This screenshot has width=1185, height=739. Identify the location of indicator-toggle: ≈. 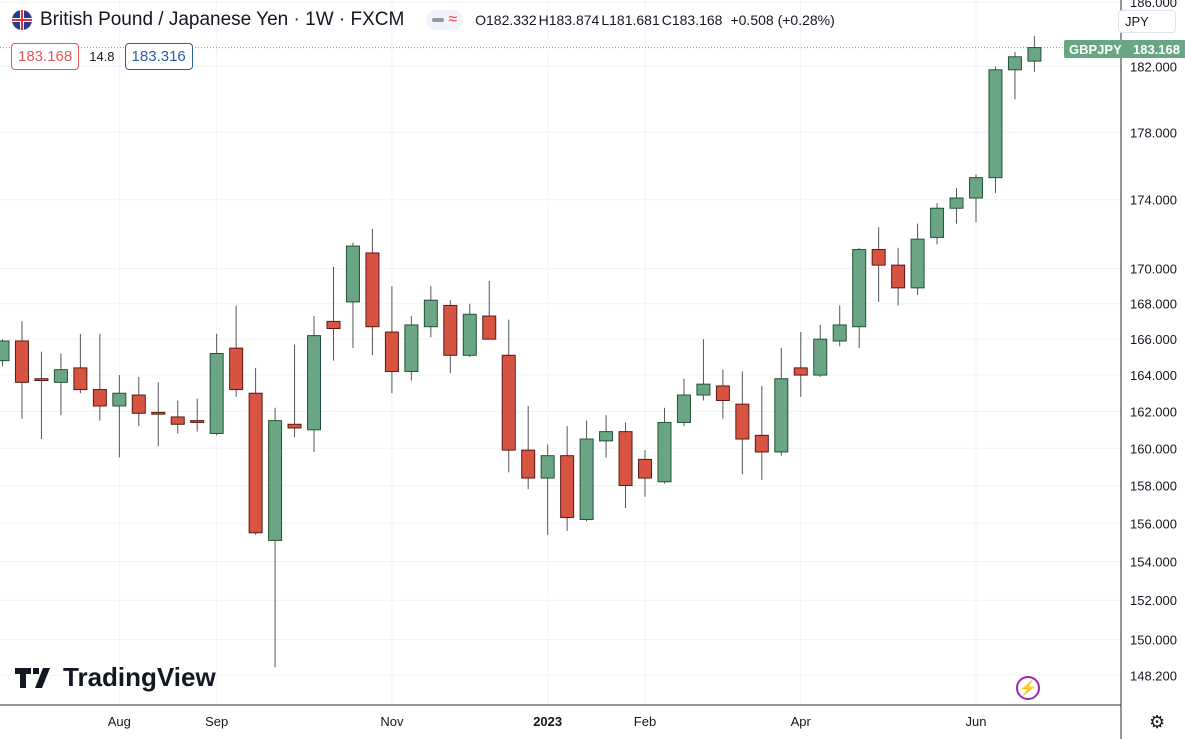
(445, 20).